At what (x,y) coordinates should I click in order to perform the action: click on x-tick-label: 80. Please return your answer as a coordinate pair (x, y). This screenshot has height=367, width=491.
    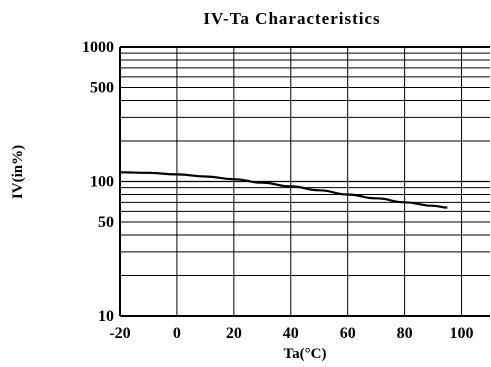
    Looking at the image, I should click on (405, 333).